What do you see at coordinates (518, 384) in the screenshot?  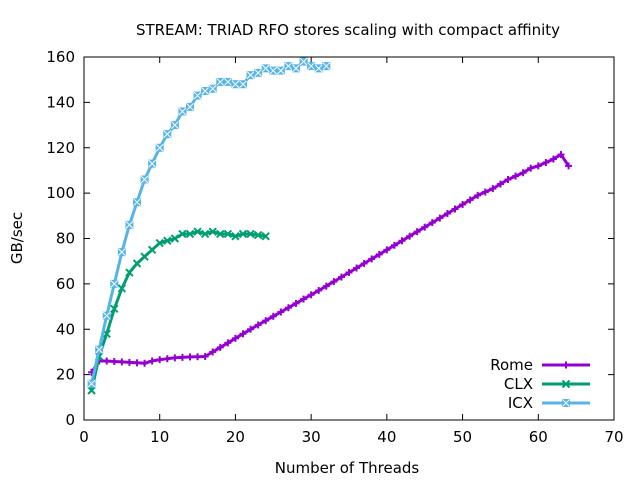 I see `legend-label-clx: CLX` at bounding box center [518, 384].